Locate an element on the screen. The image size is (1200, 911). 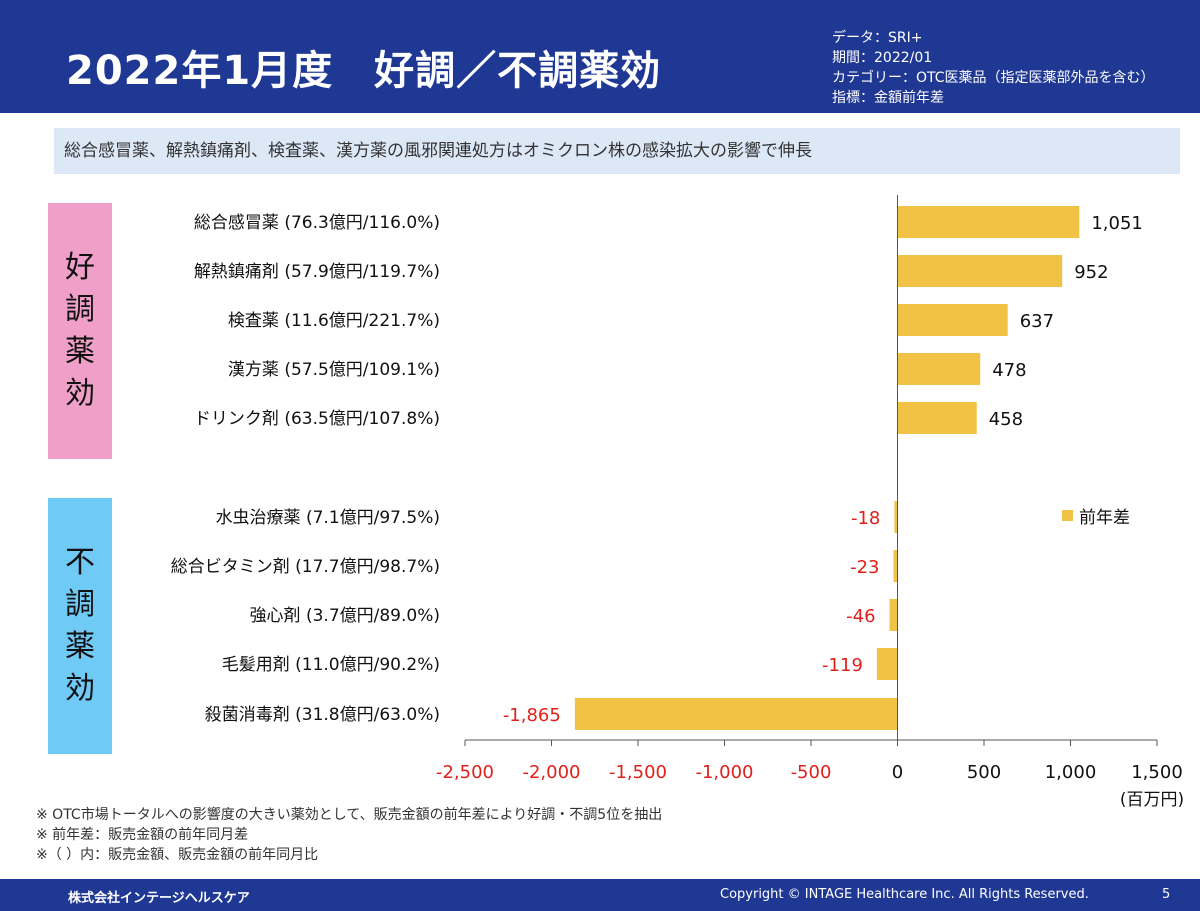
data-label: 952 is located at coordinates (1091, 272).